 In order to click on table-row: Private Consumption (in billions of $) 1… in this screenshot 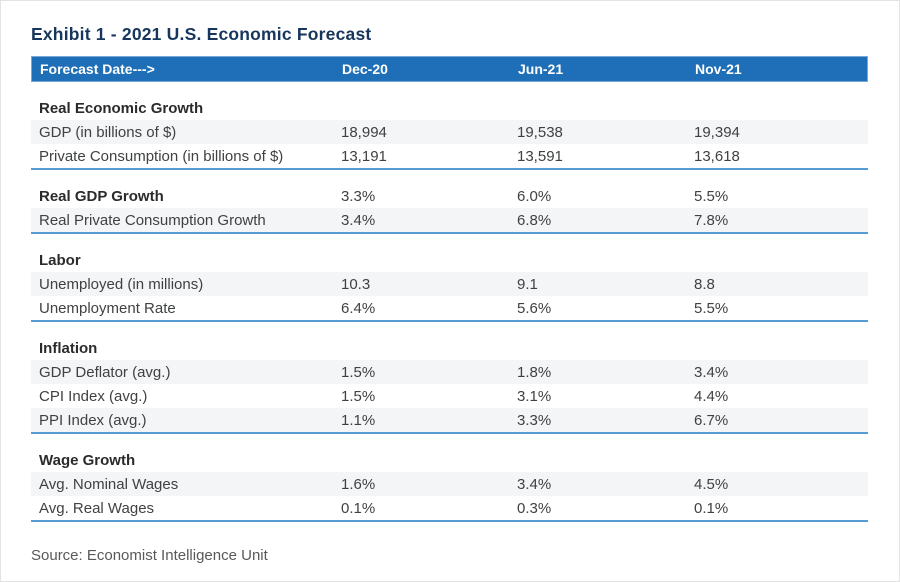, I will do `click(449, 156)`.